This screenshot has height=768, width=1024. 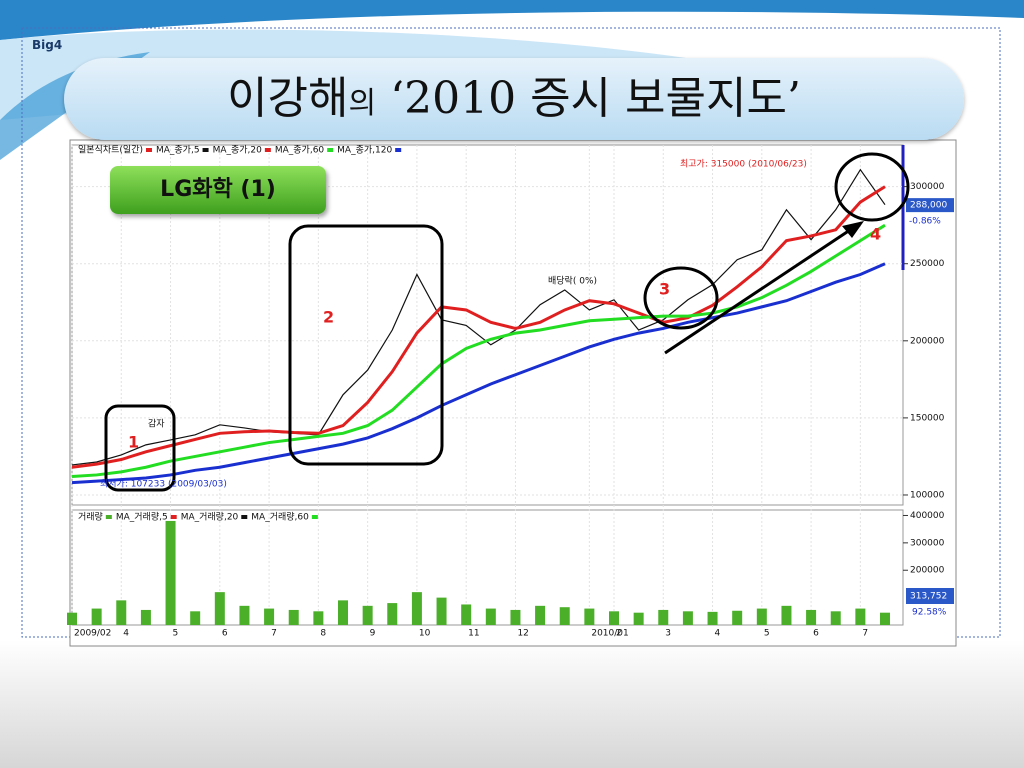 I want to click on legend-title: 일본식차트(일간), so click(x=110, y=150).